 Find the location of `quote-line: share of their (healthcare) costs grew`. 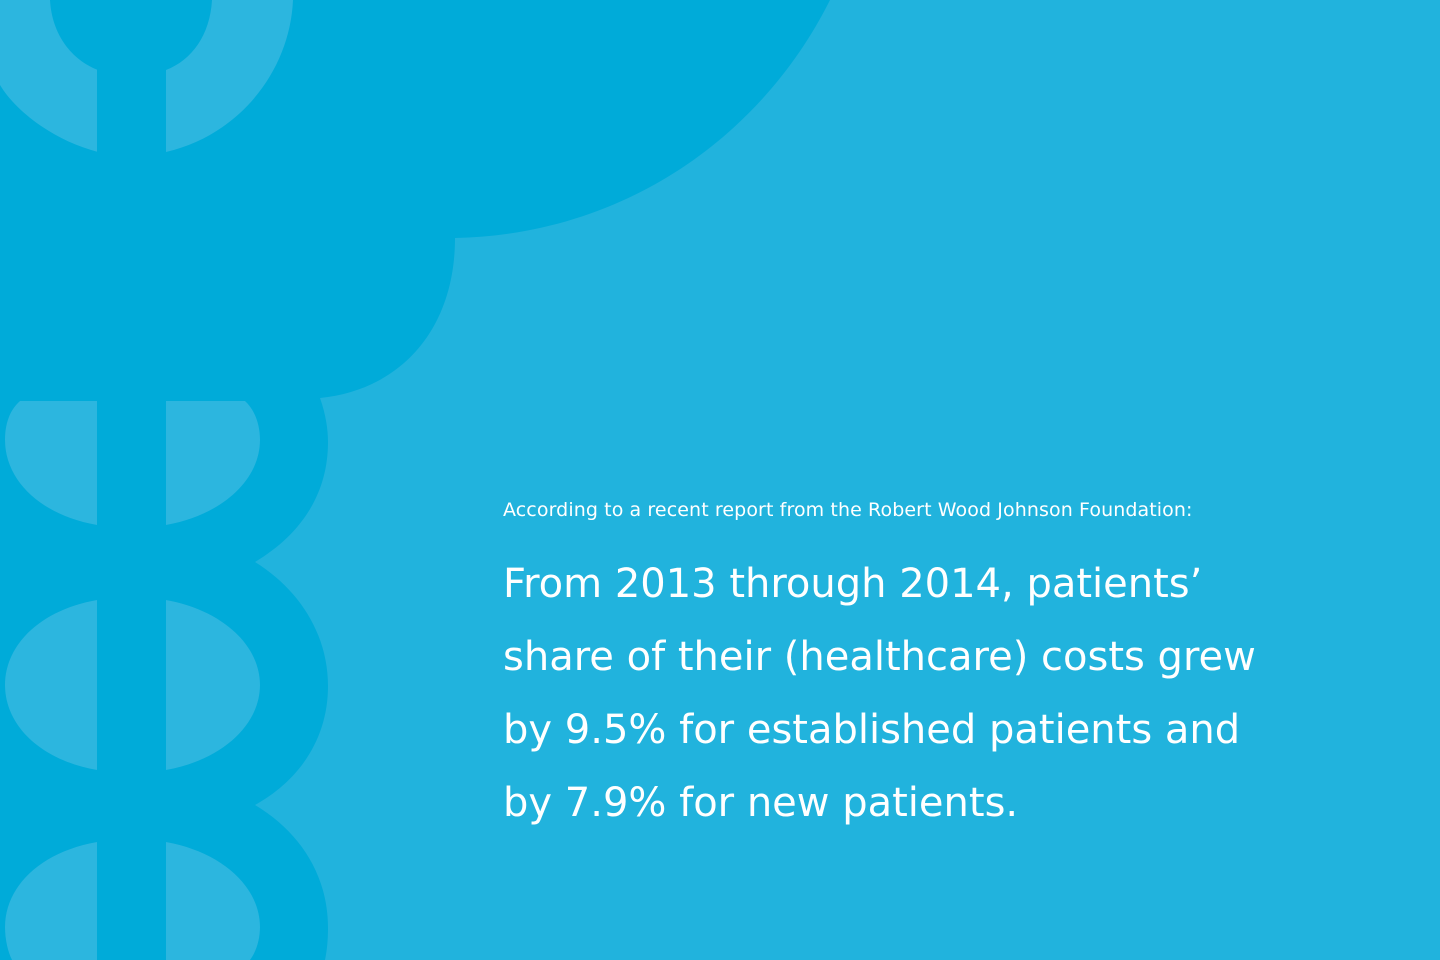

quote-line: share of their (healthcare) costs grew is located at coordinates (879, 657).